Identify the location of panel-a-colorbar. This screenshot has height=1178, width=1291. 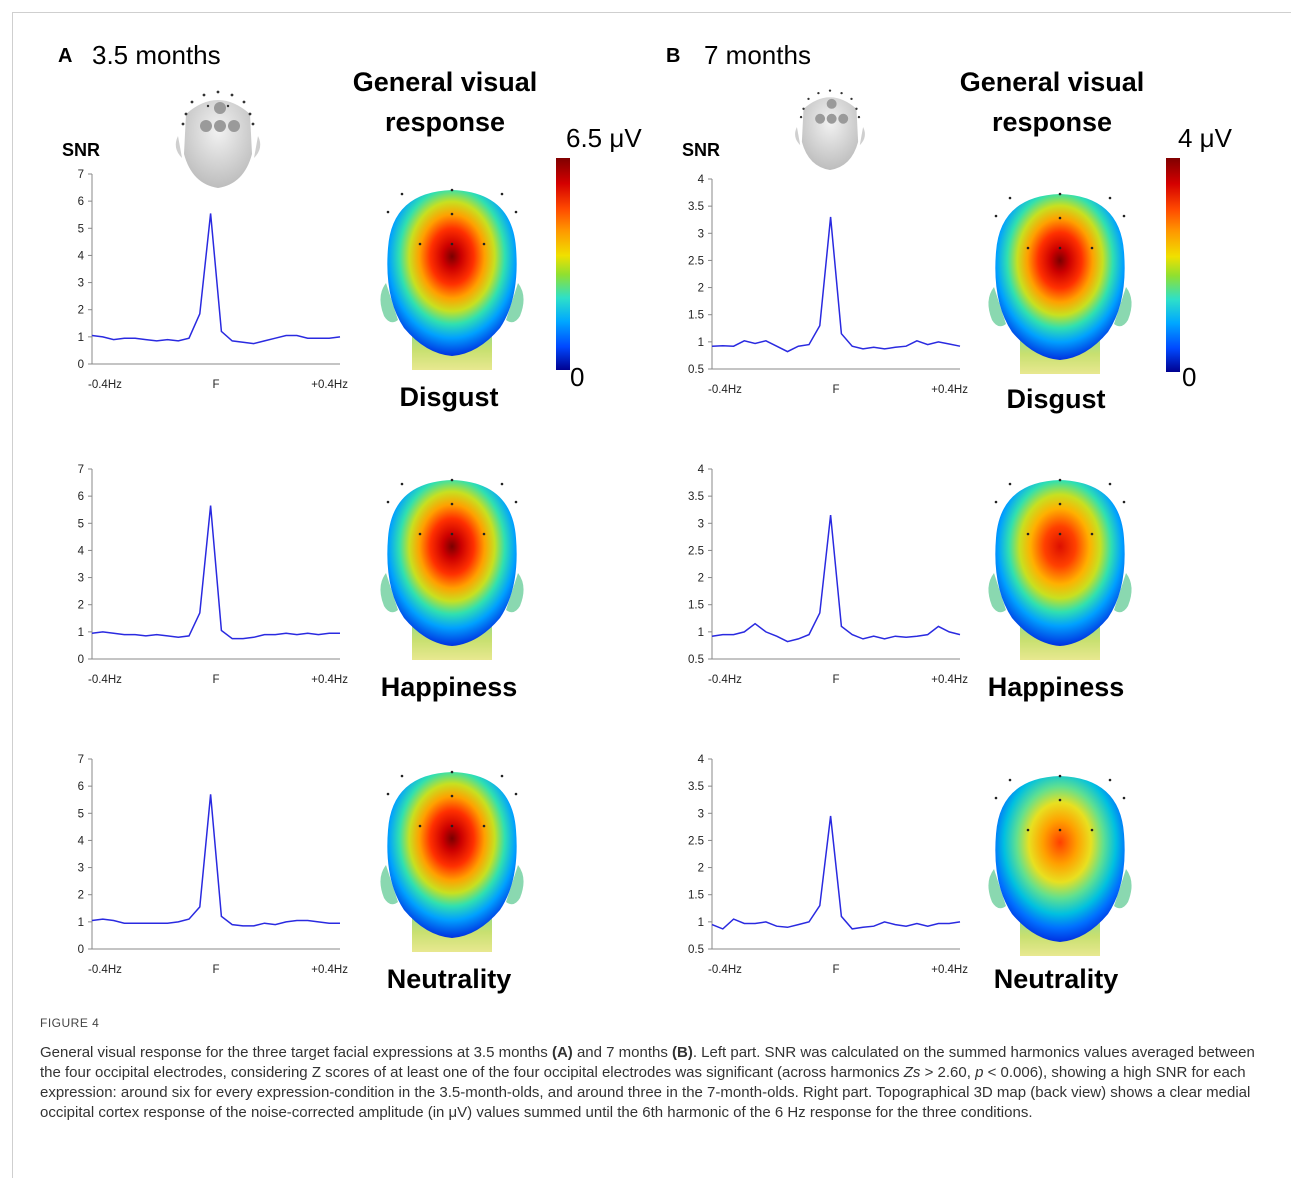
(563, 264).